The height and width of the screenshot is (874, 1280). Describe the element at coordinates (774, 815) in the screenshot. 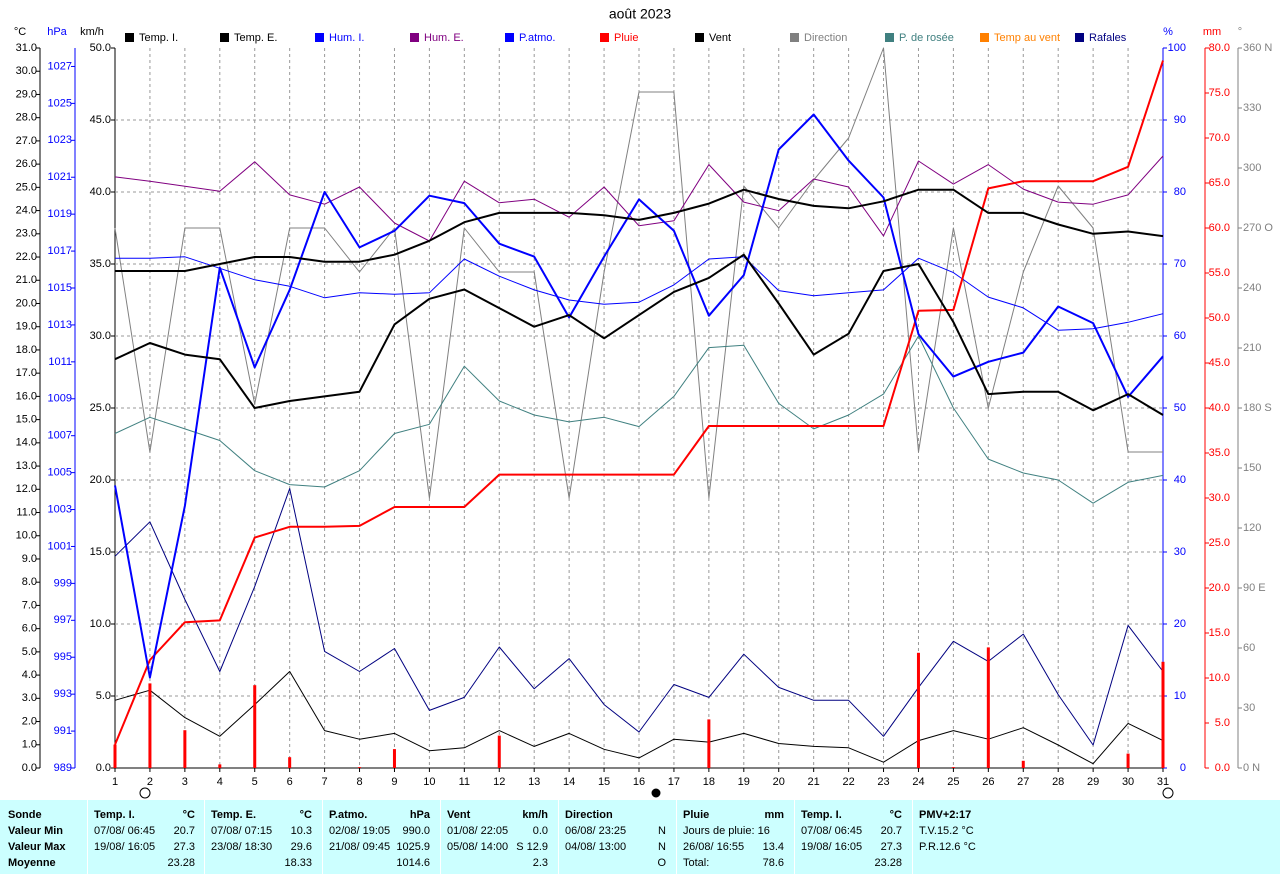

I see `cell-value: mm` at that location.